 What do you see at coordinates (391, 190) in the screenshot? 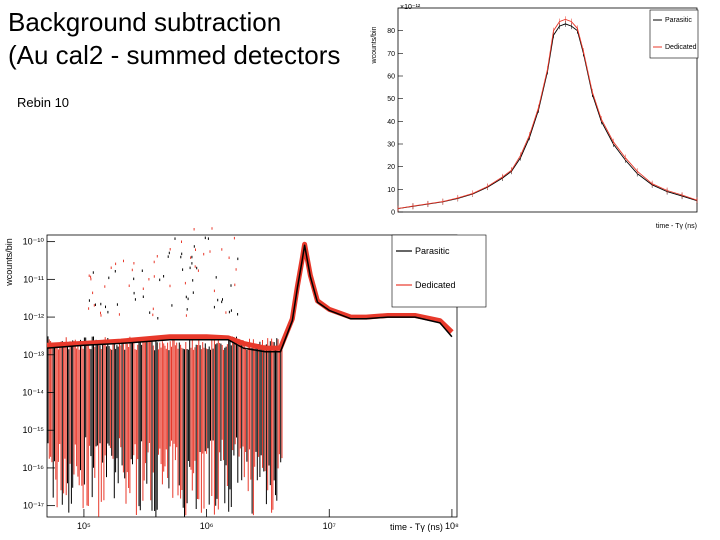
I see `inset-y-tick-label: 10` at bounding box center [391, 190].